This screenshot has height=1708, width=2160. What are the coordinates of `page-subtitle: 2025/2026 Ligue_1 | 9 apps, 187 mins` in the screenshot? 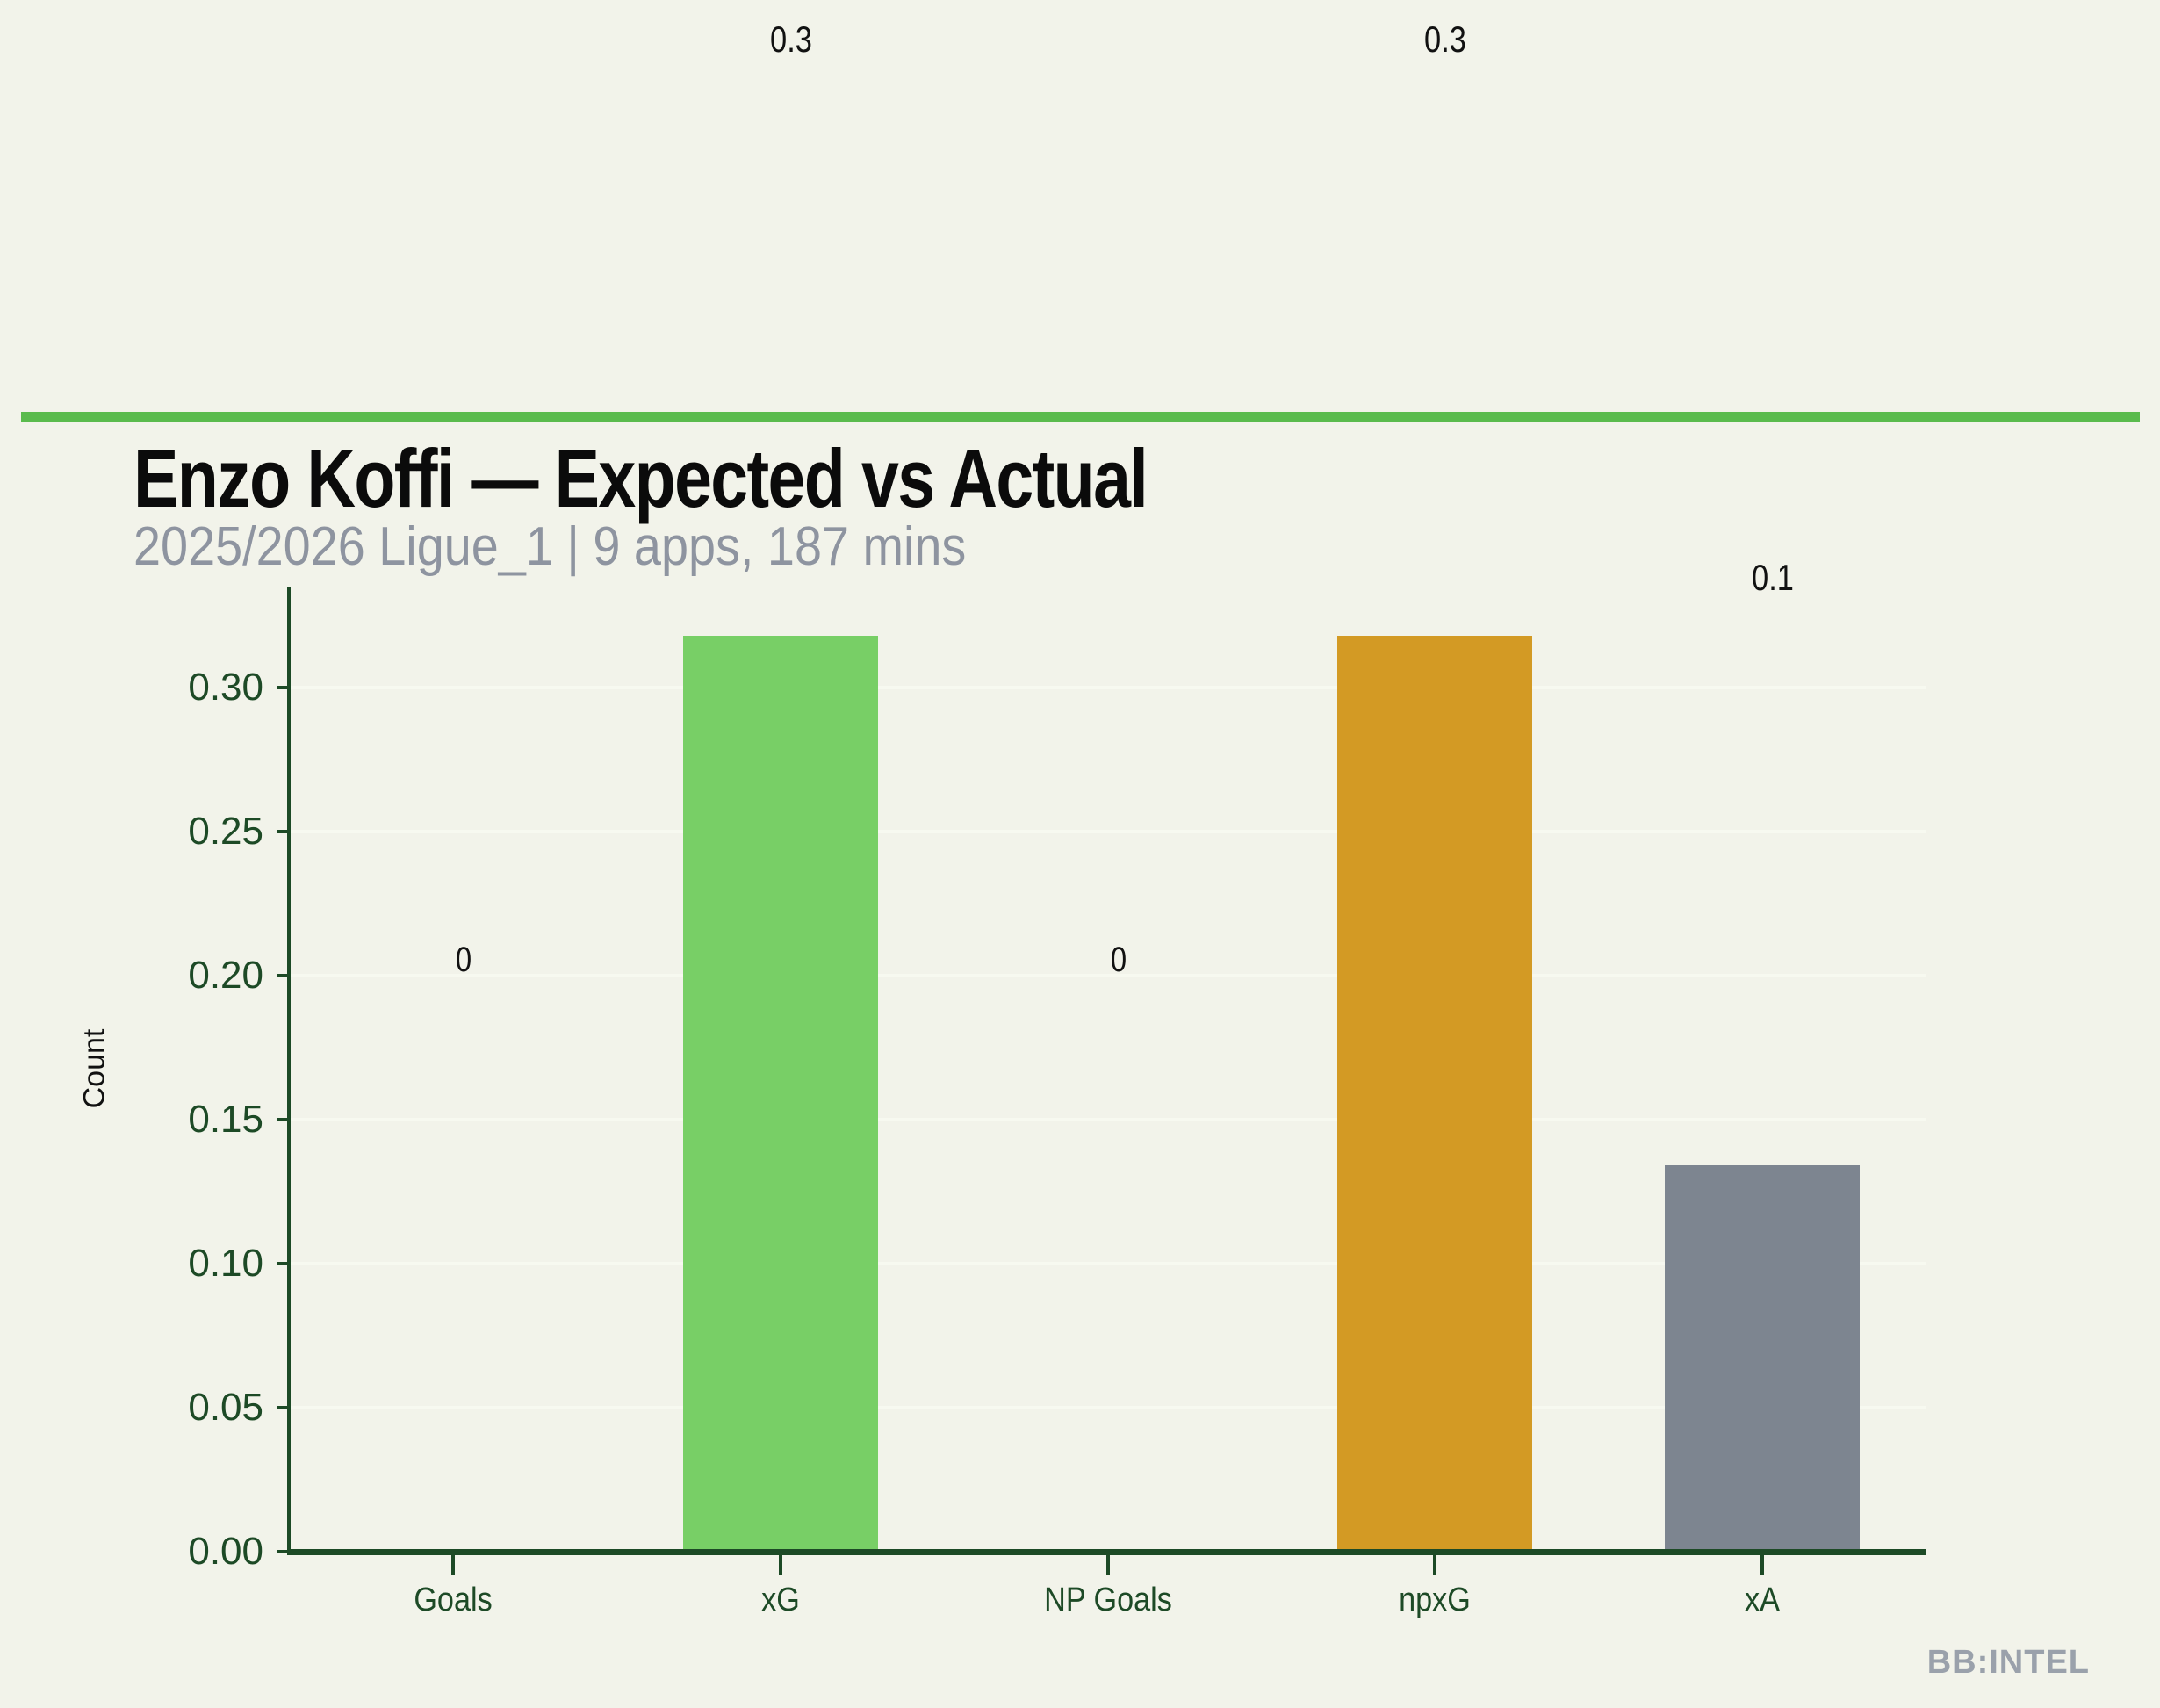 It's located at (550, 546).